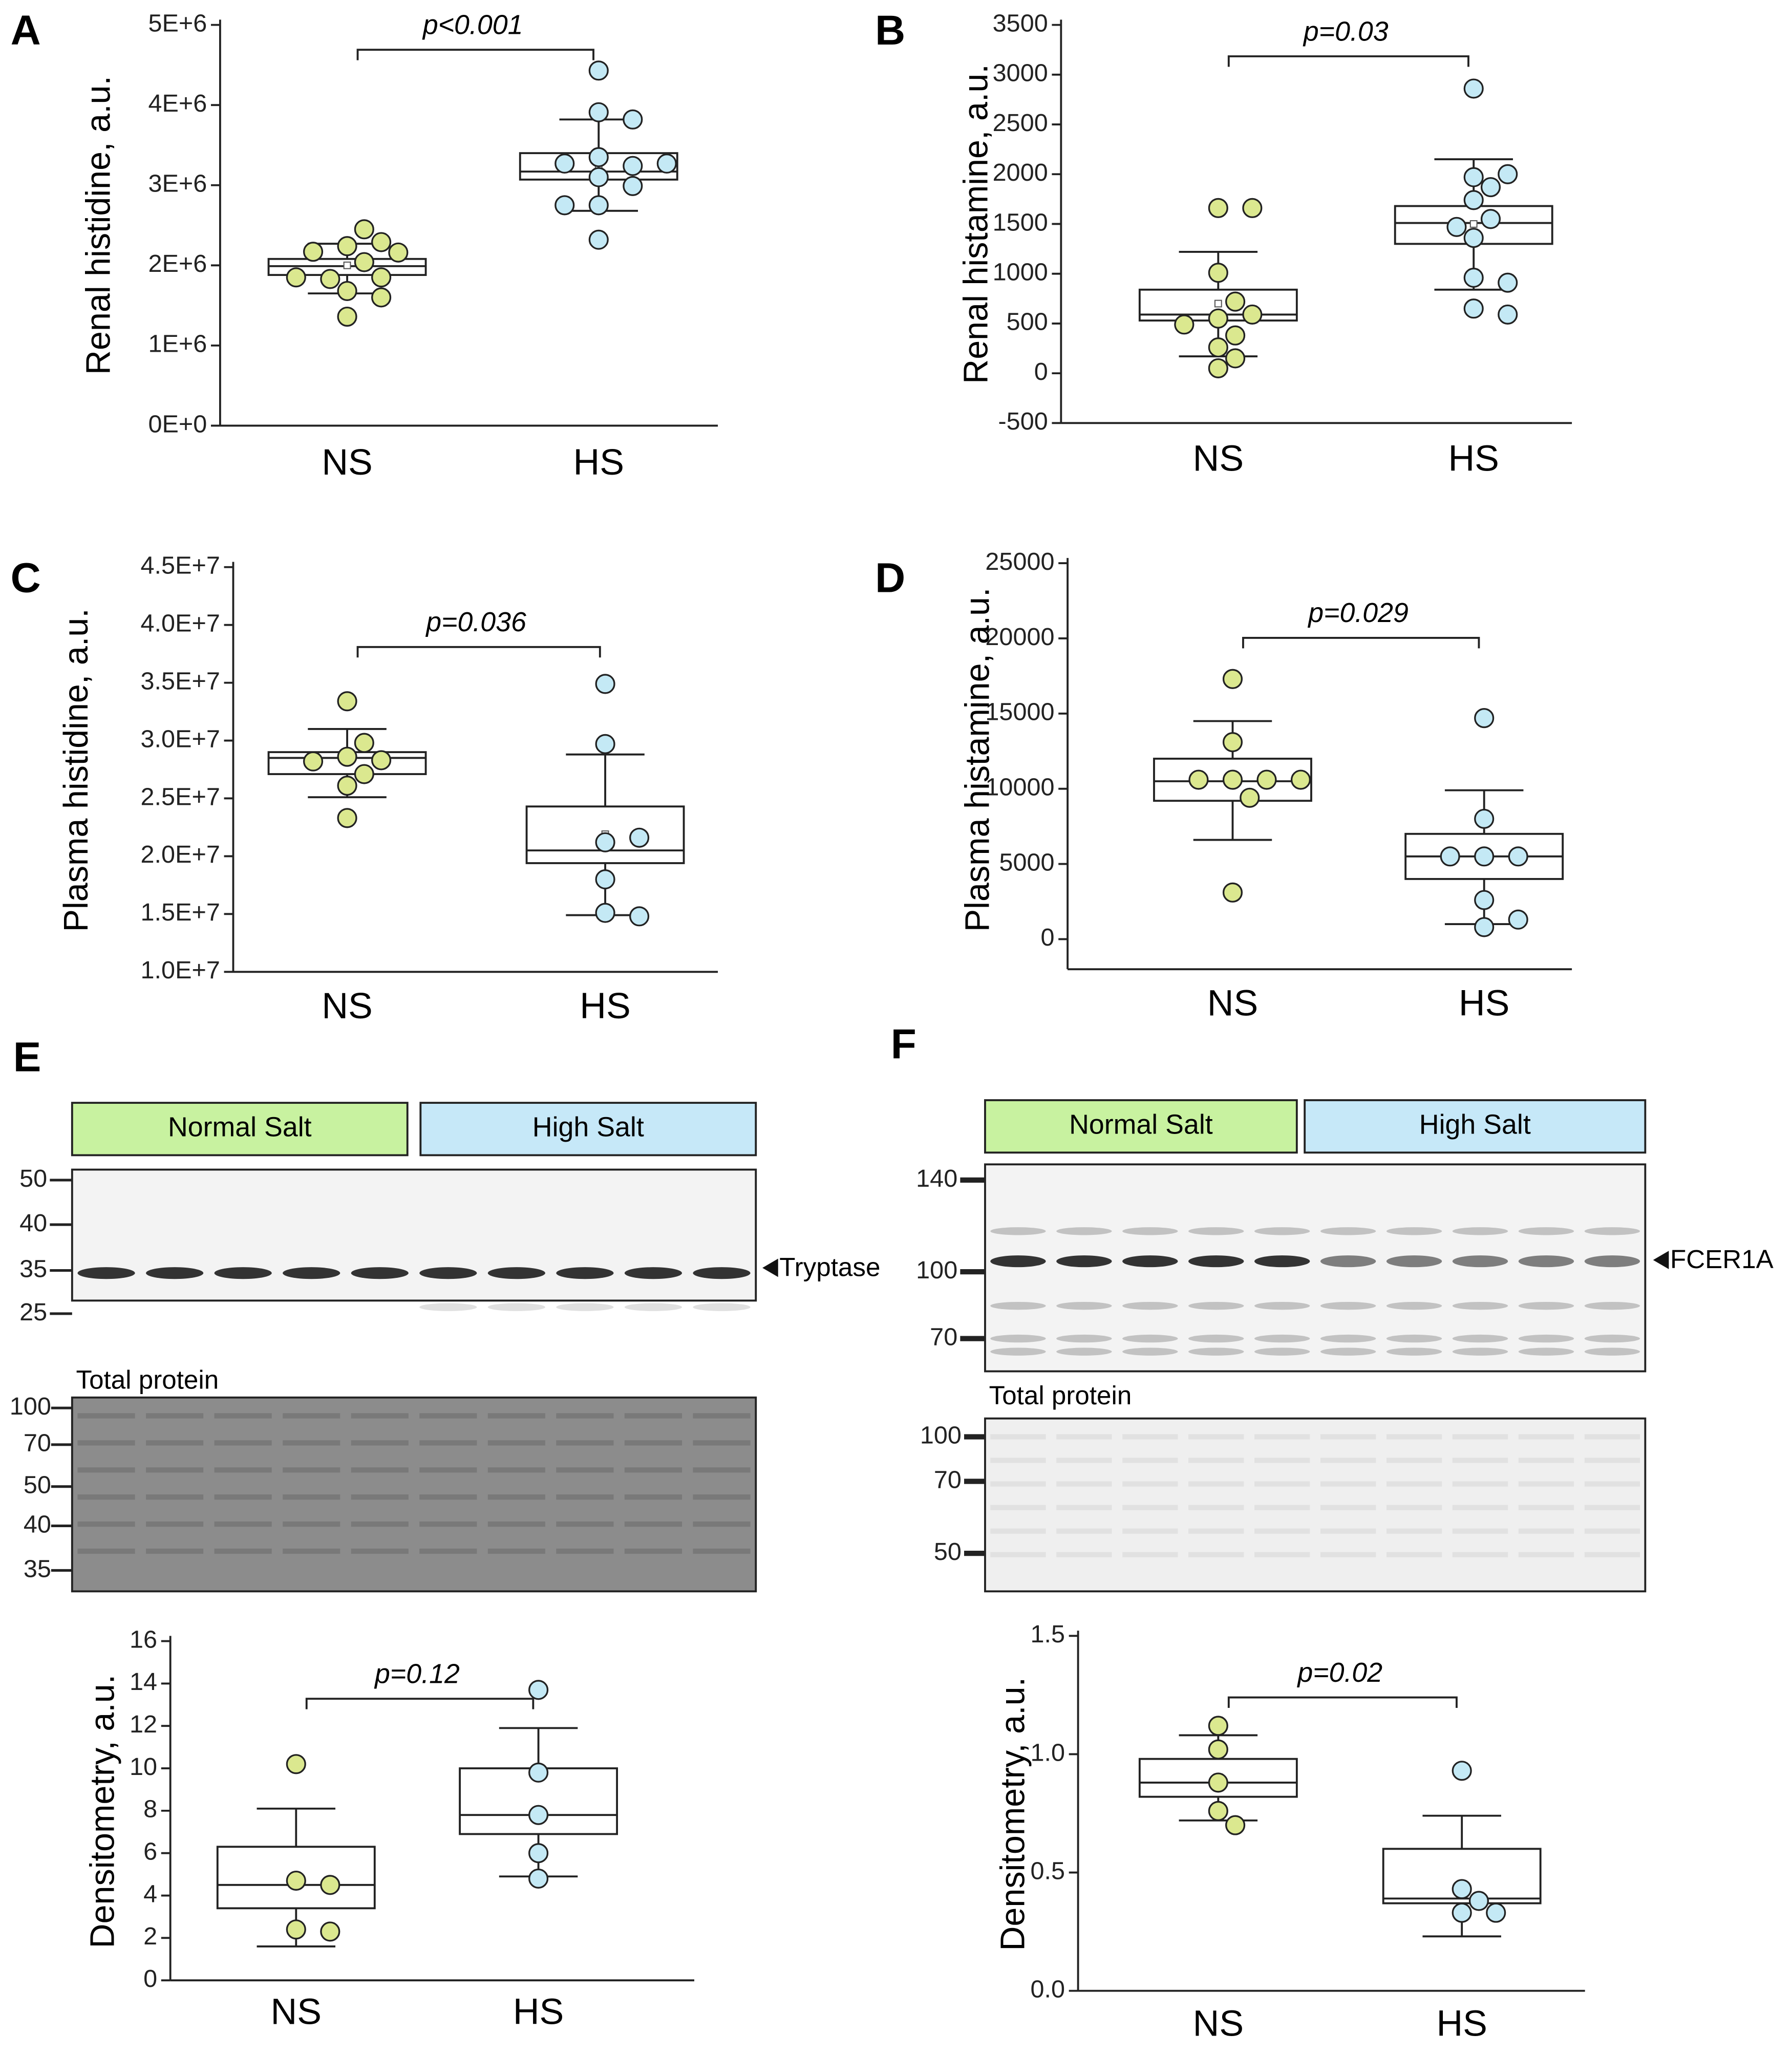 This screenshot has width=1792, height=2055. Describe the element at coordinates (76, 770) in the screenshot. I see `y-axis-label: Plasma histidine, a.u.` at that location.